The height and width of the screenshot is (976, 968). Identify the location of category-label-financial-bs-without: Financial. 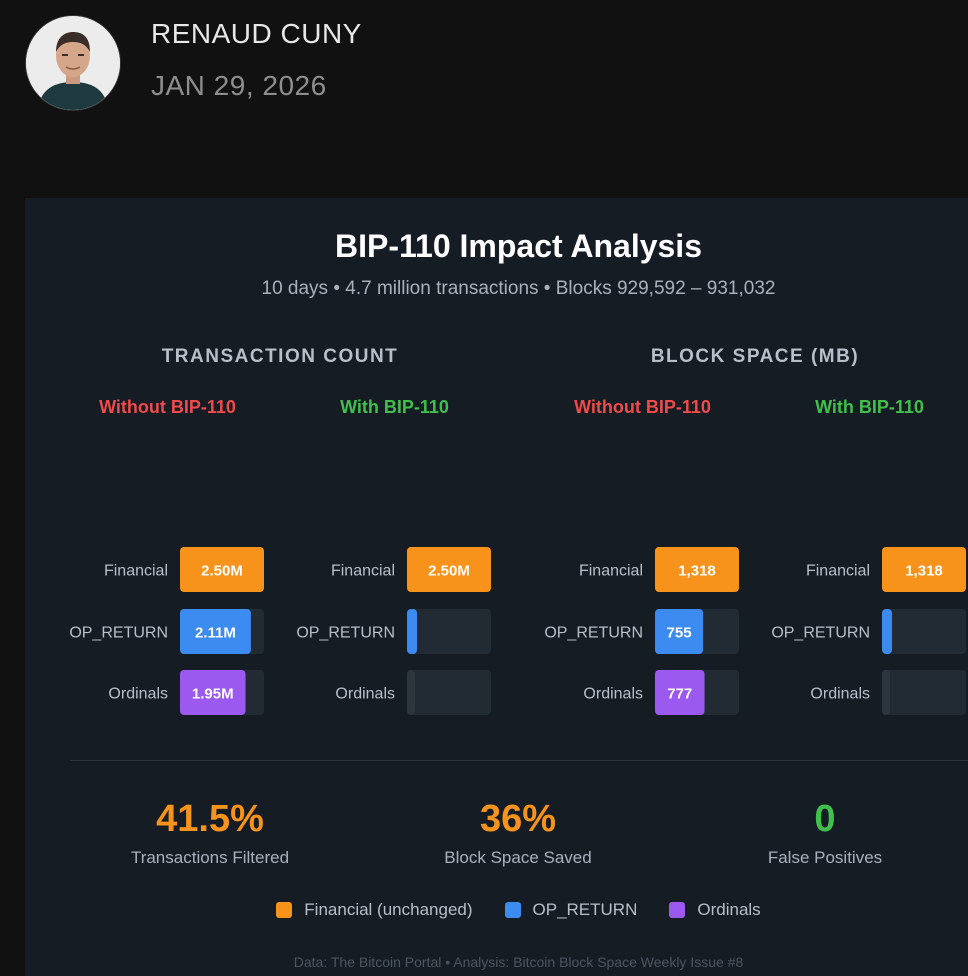
(611, 571).